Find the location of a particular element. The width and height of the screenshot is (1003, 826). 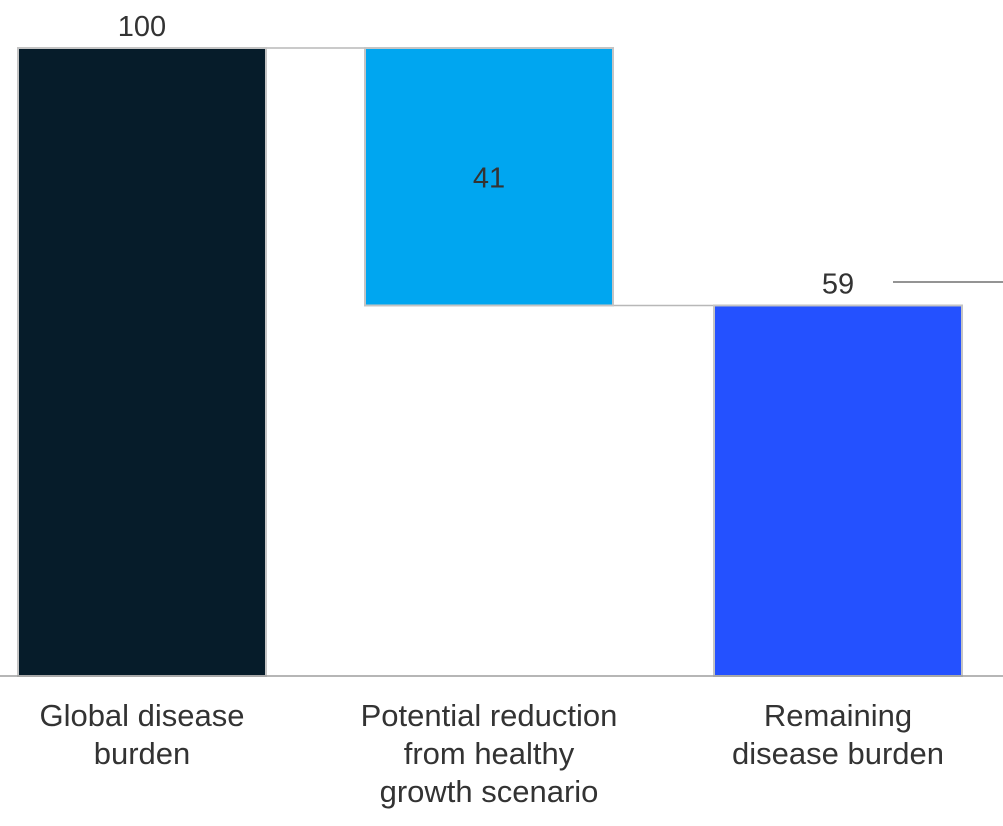

category-label-2-line-1: Potential reduction is located at coordinates (489, 715).